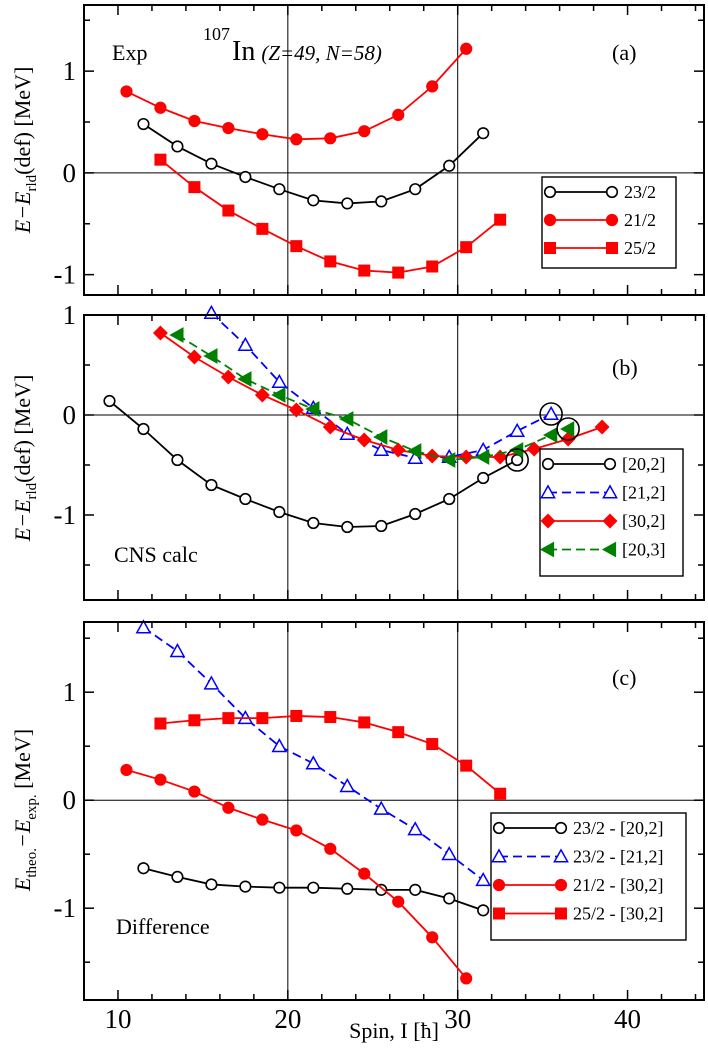 This screenshot has height=1049, width=708. I want to click on panel-a-tag: (a), so click(624, 52).